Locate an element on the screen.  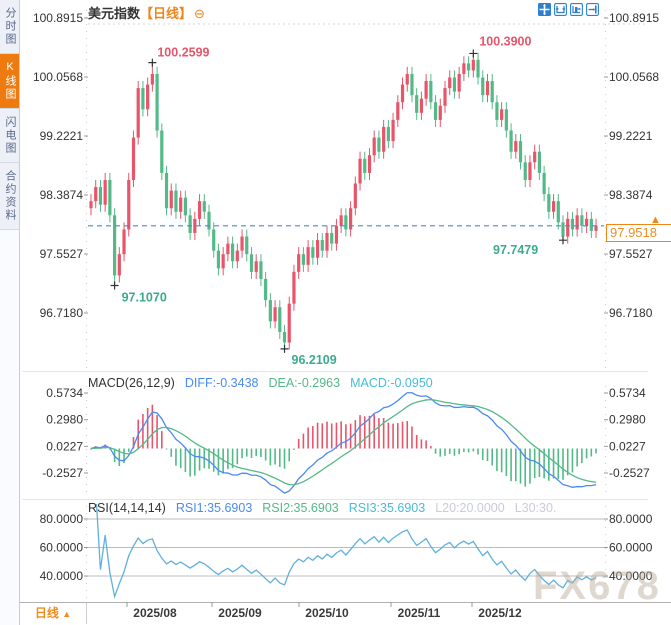
price-axis-label: 100.0568 is located at coordinates (58, 77).